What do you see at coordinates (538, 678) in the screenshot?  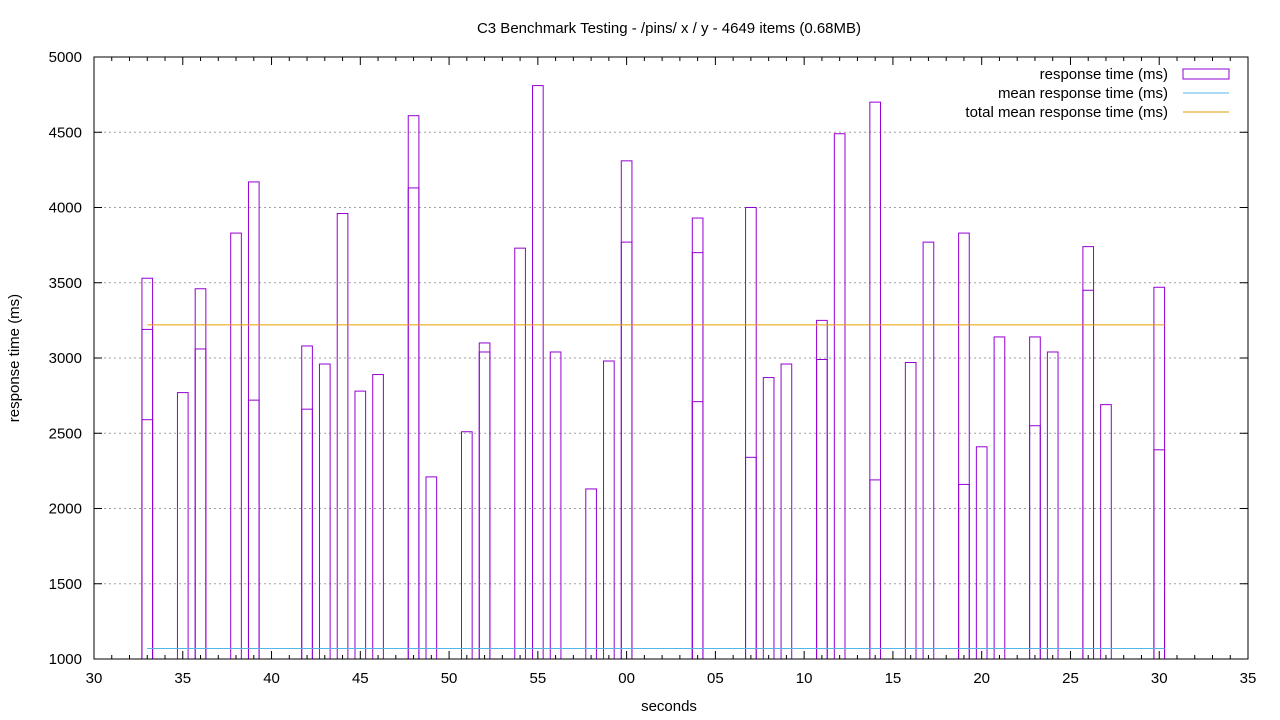 I see `x-tick-label: 55` at bounding box center [538, 678].